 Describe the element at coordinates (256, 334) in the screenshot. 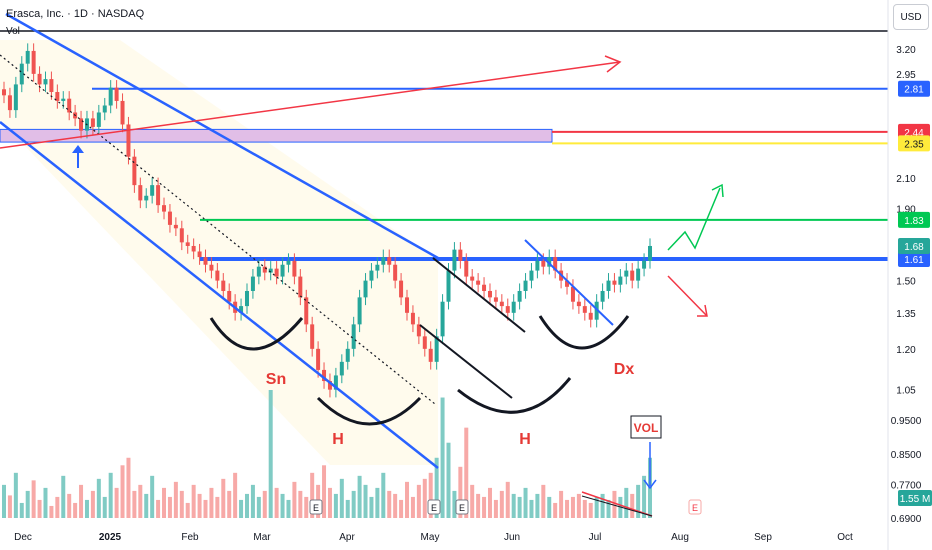

I see `left-shoulder-curve` at that location.